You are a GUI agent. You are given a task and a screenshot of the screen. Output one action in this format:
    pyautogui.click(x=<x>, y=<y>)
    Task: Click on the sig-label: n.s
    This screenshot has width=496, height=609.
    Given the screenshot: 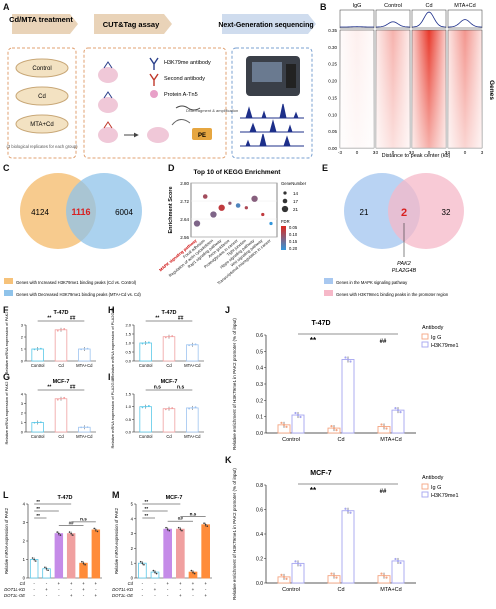 What is the action you would take?
    pyautogui.click(x=157, y=388)
    